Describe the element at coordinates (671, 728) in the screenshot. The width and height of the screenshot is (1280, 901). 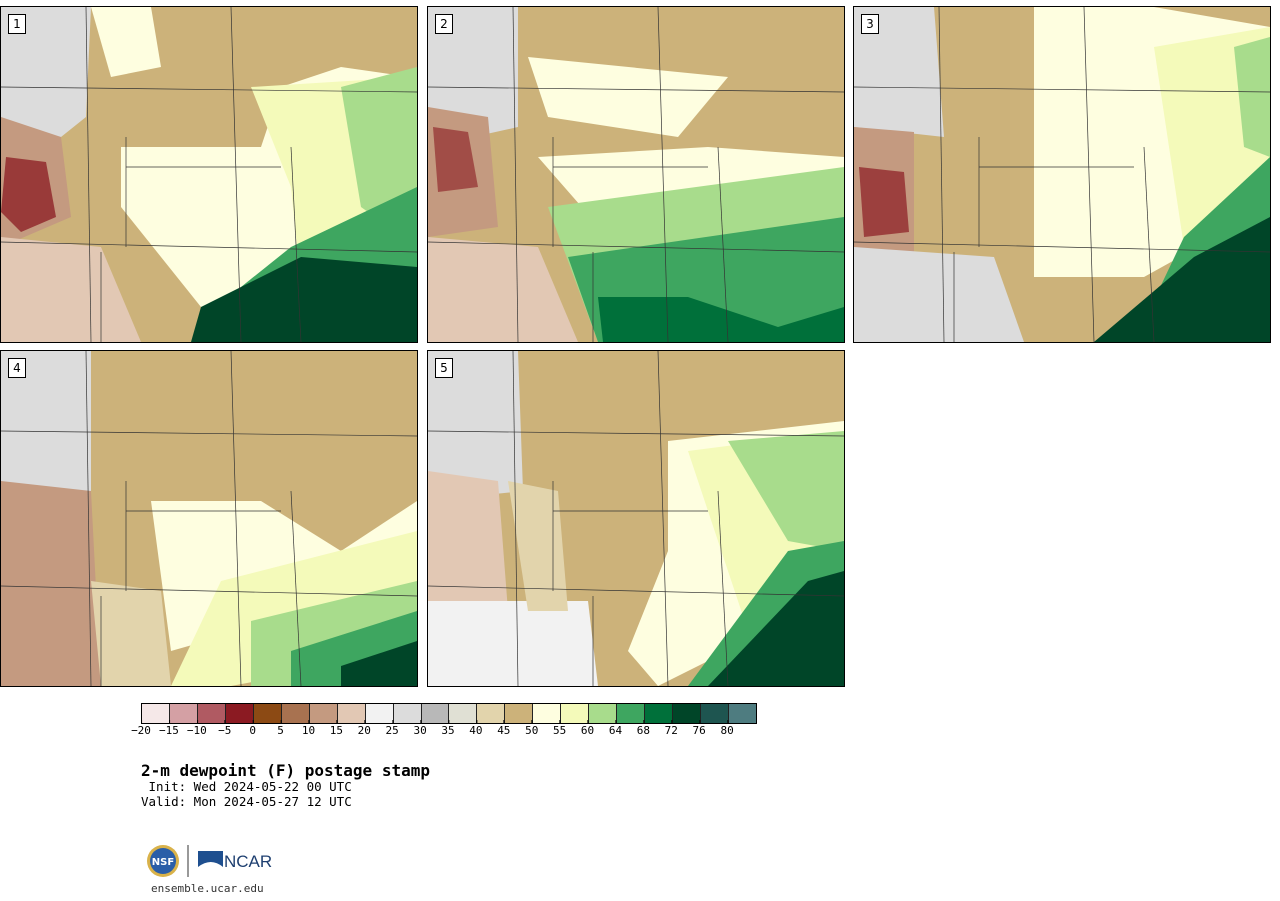
I see `colorbar-tick-label: 72` at that location.